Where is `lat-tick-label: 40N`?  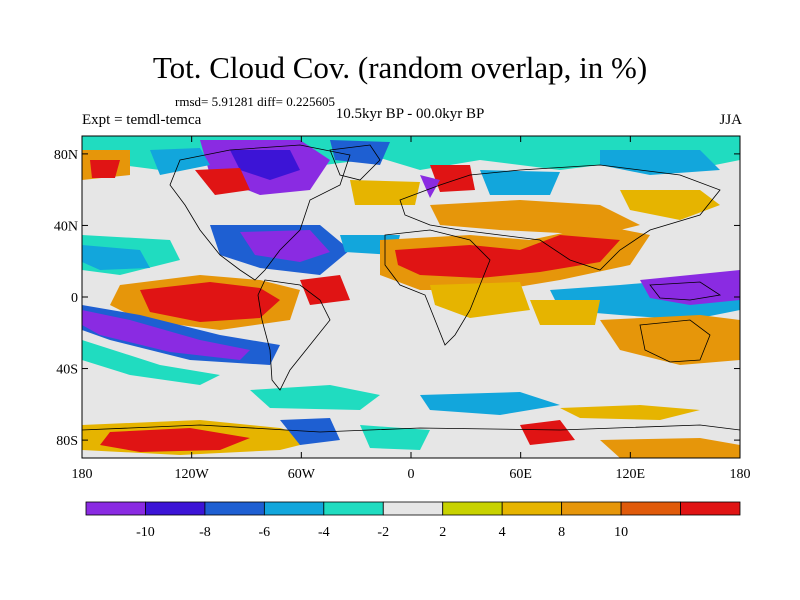
lat-tick-label: 40N is located at coordinates (66, 226).